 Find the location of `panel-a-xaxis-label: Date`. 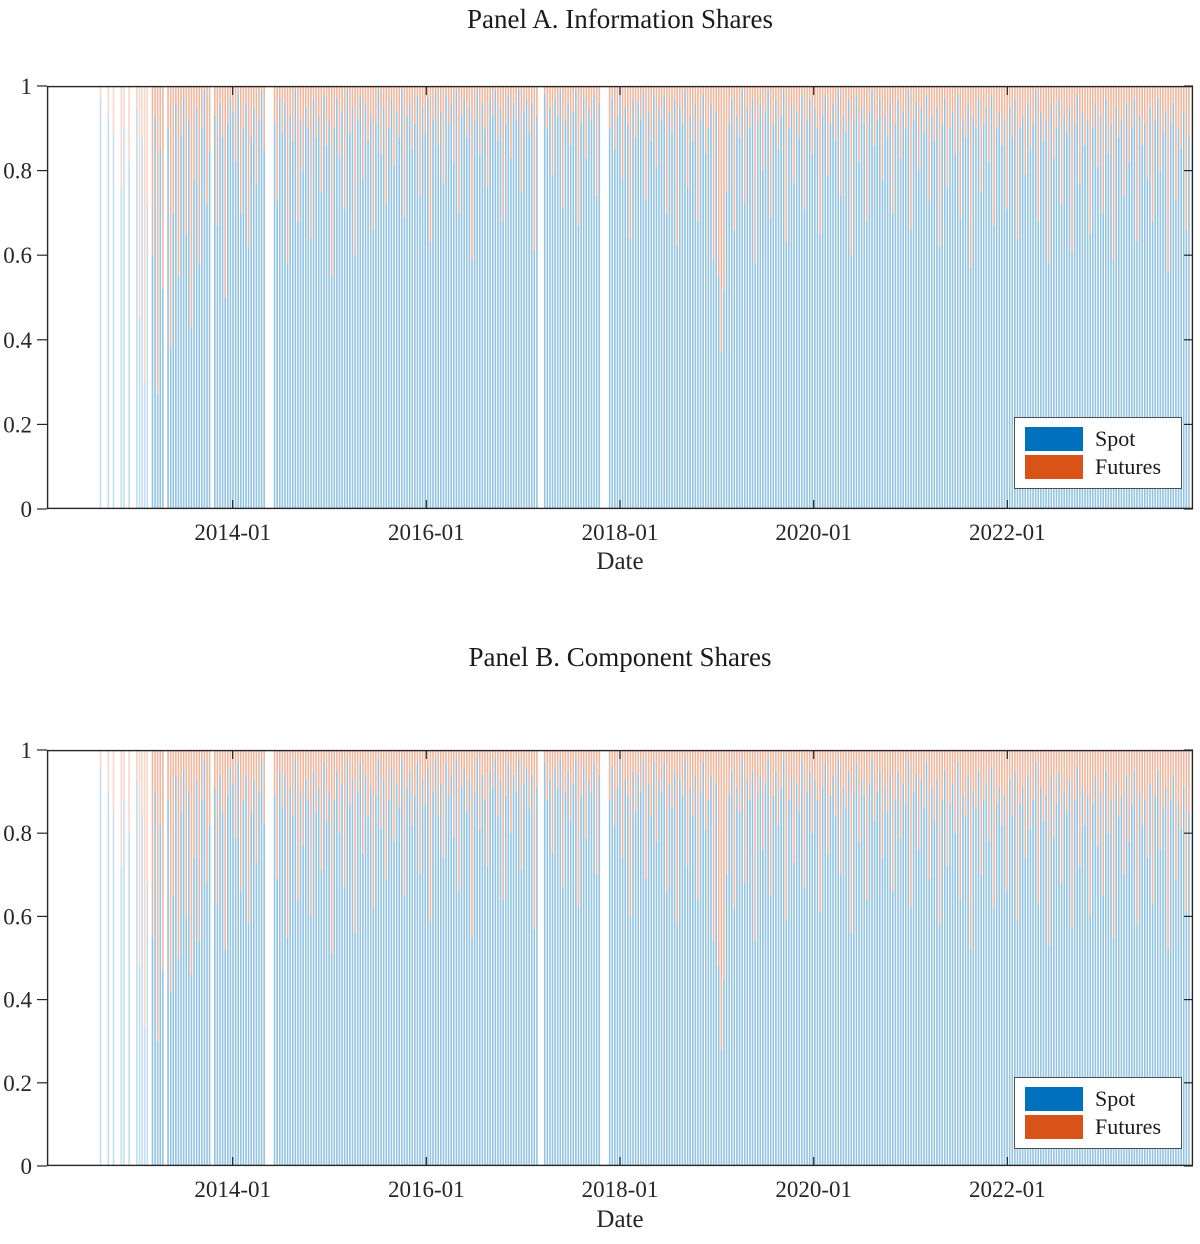

panel-a-xaxis-label: Date is located at coordinates (620, 561).